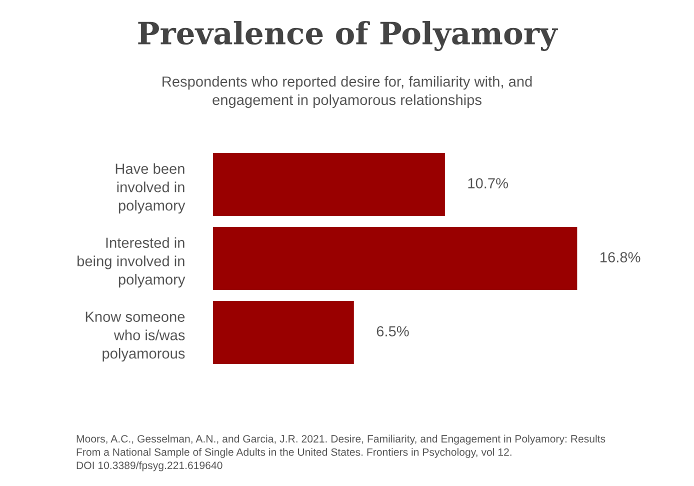  What do you see at coordinates (392, 331) in the screenshot?
I see `data-label: 6.5%` at bounding box center [392, 331].